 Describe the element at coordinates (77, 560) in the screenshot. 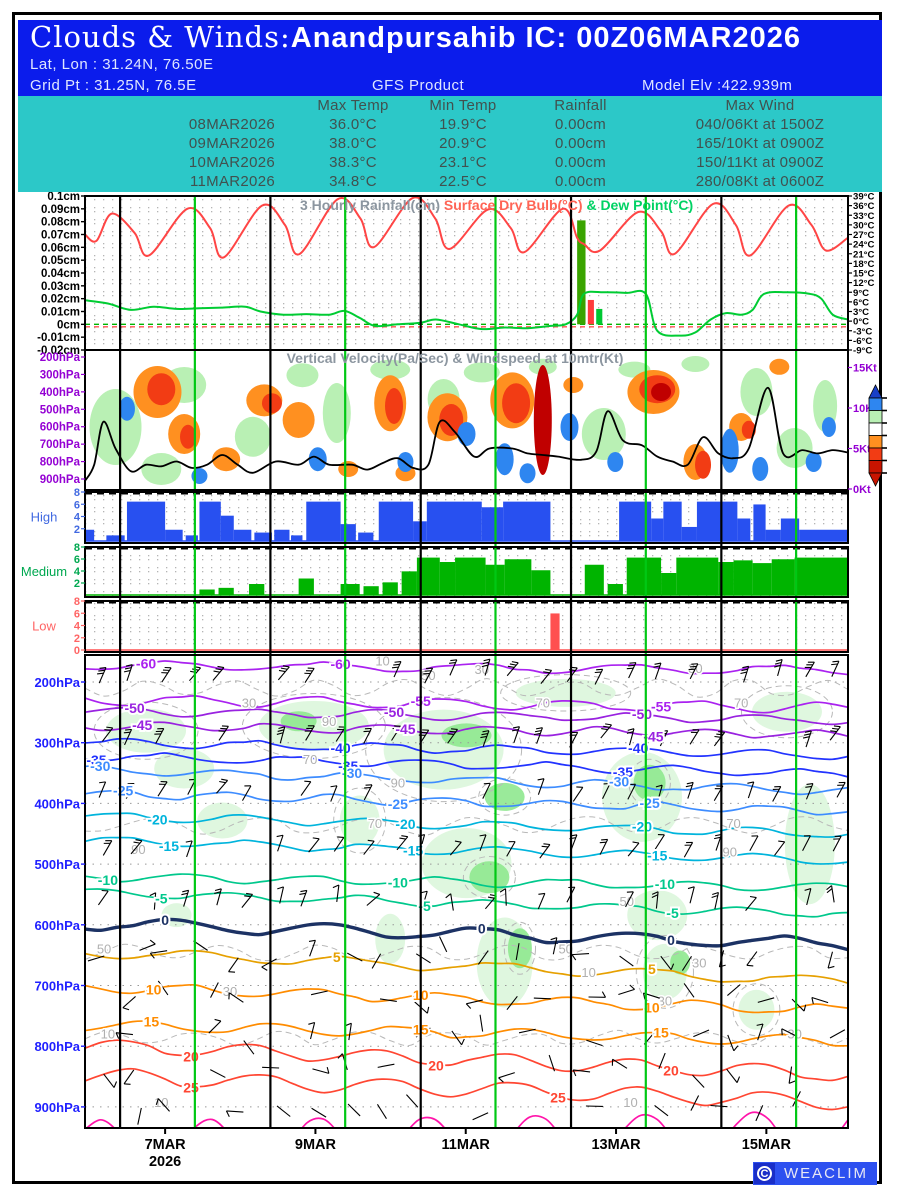

I see `svg-text: 6` at that location.